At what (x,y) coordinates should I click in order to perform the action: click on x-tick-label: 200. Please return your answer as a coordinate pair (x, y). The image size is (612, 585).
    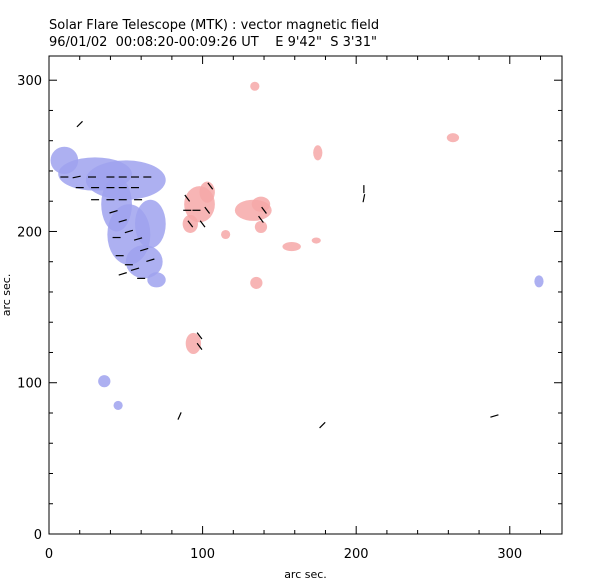
    Looking at the image, I should click on (356, 554).